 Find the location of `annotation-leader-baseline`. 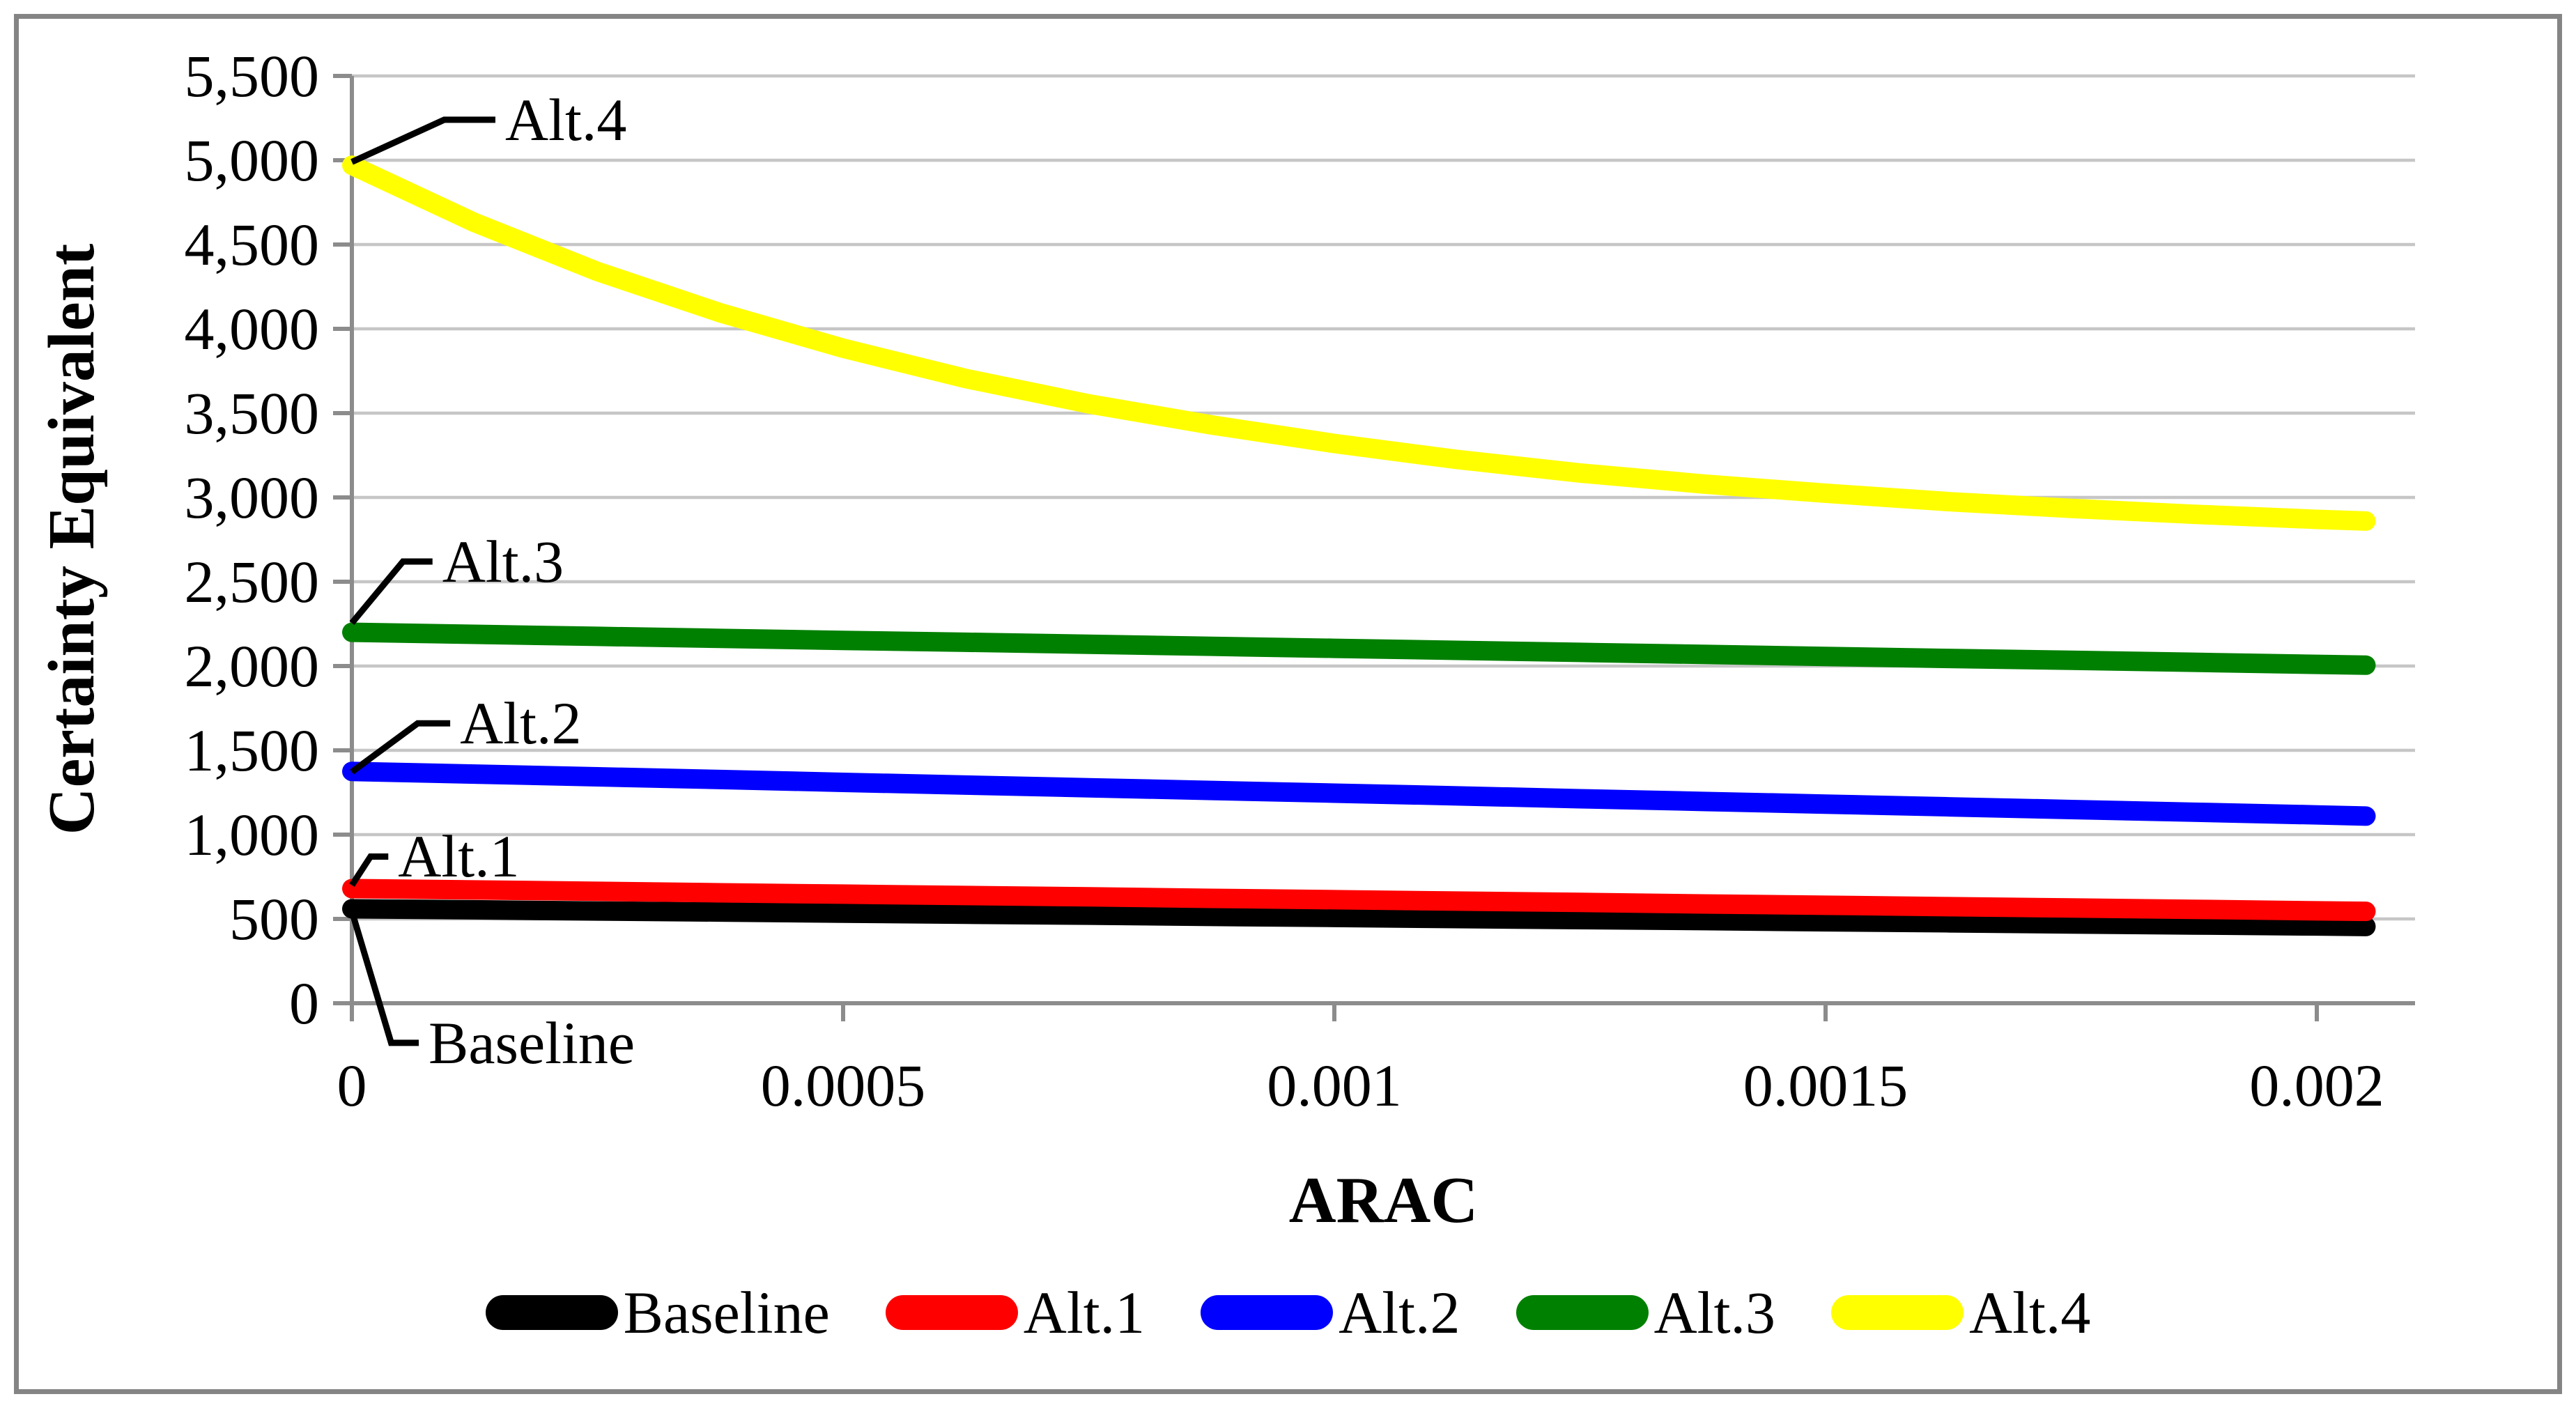

annotation-leader-baseline is located at coordinates (383, 978).